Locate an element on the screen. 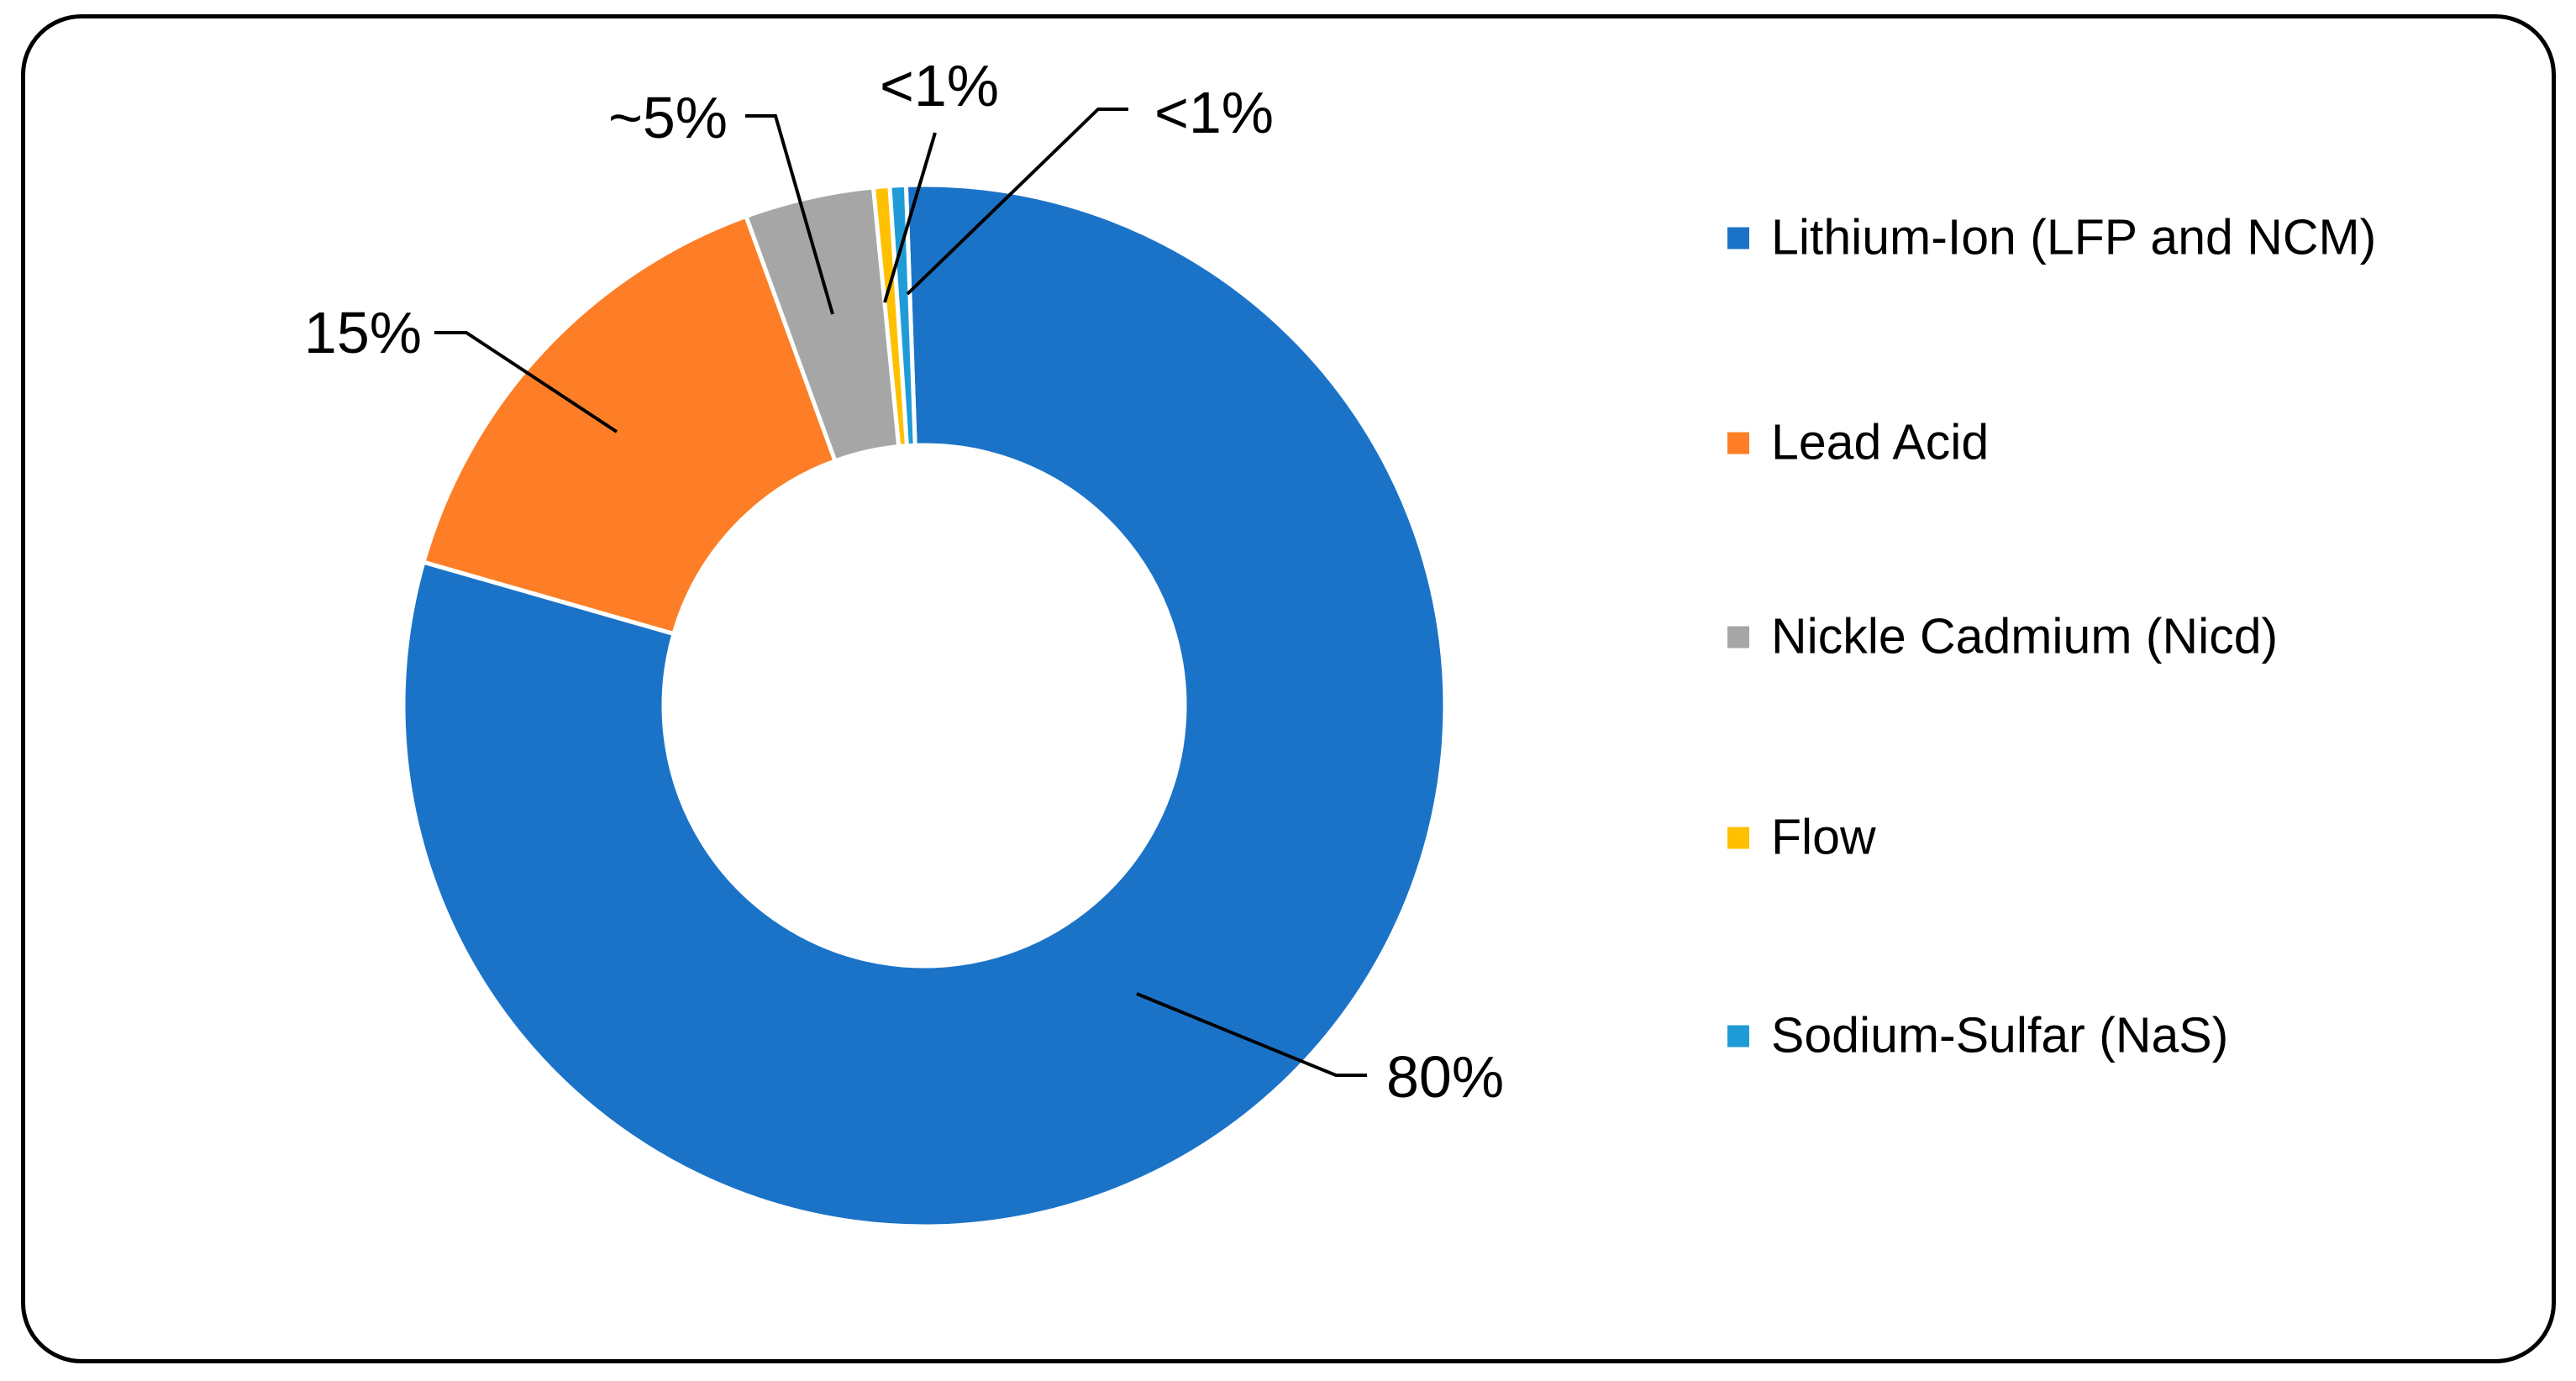 The width and height of the screenshot is (2576, 1381). legend-item-lead-acid: Lead Acid is located at coordinates (1858, 442).